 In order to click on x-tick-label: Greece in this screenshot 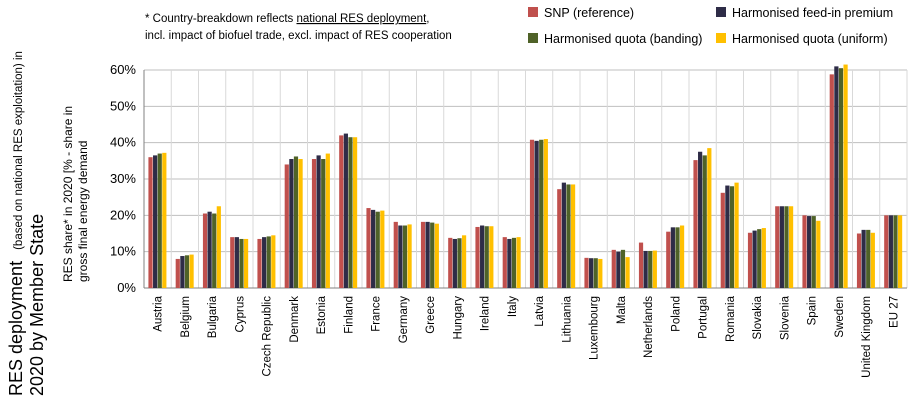, I will do `click(431, 315)`.